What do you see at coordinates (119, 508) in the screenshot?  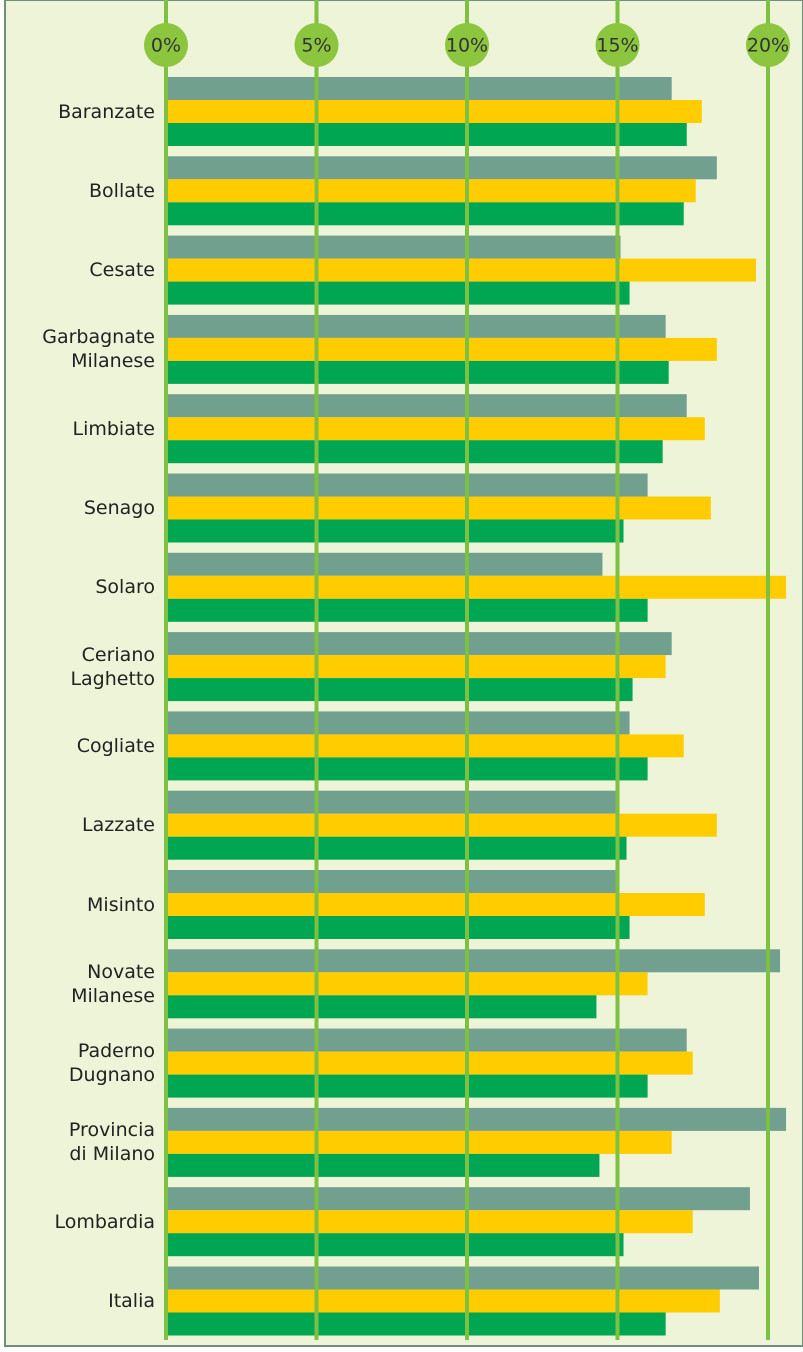 I see `category-label: Senago` at bounding box center [119, 508].